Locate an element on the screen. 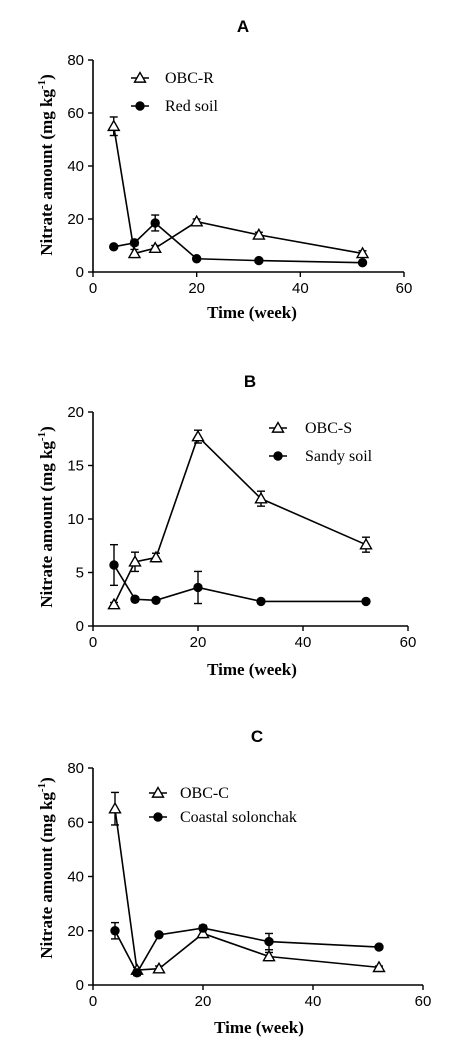 The height and width of the screenshot is (1057, 474). panel-c-legend-obc-c-label: OBC-C is located at coordinates (204, 793).